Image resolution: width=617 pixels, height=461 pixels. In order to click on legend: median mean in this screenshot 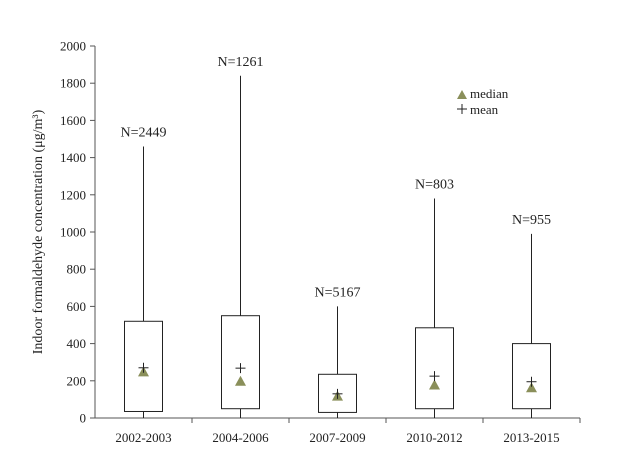, I will do `click(483, 101)`.